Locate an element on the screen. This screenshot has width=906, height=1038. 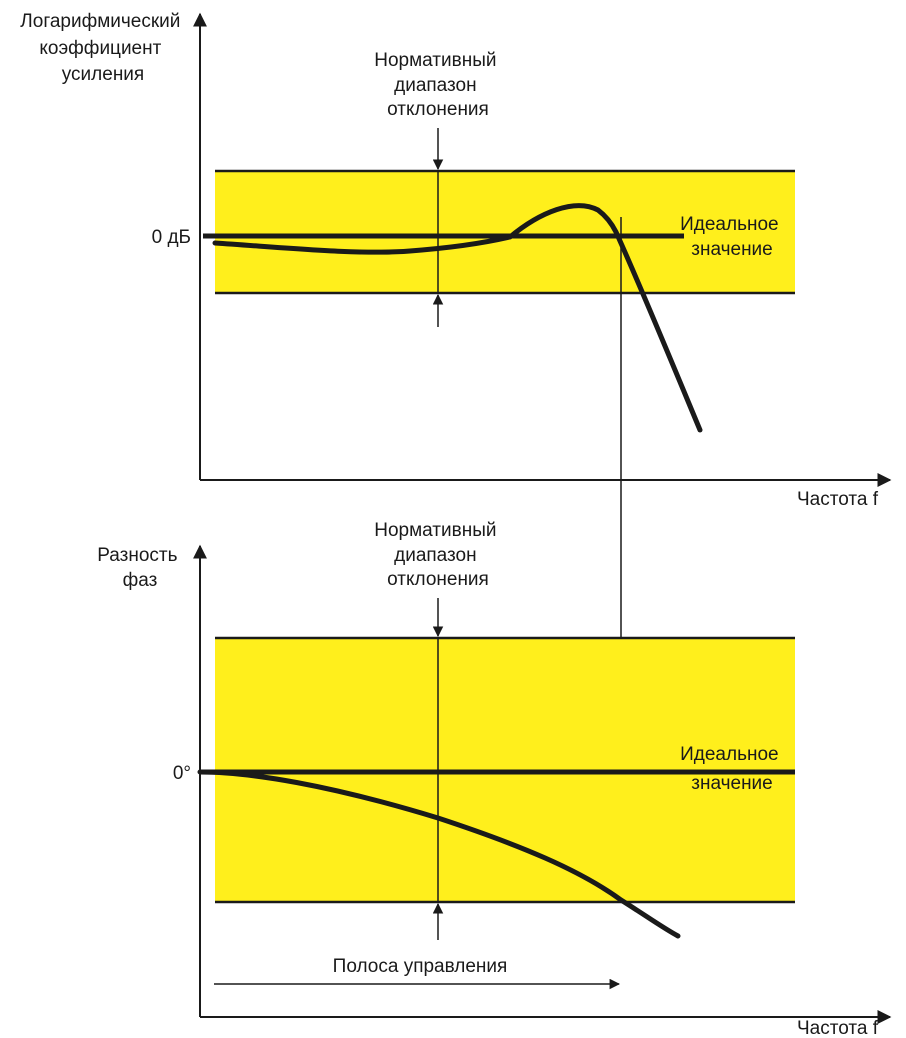
phase-zero-label: 0° is located at coordinates (182, 773).